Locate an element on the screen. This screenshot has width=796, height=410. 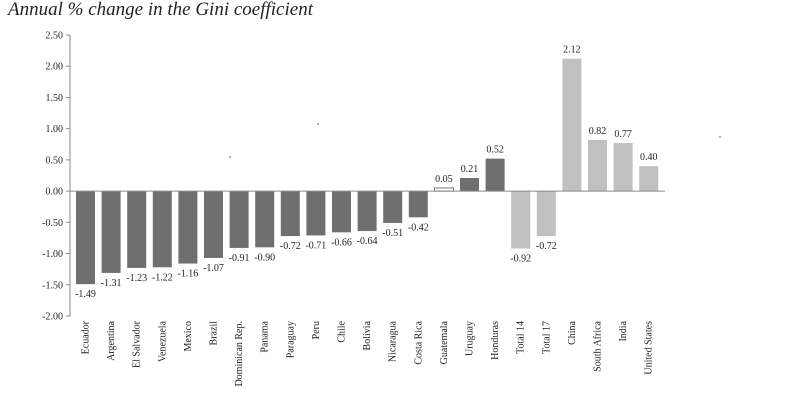
chart-title: Annual % change in the Gini coefficient is located at coordinates (160, 10).